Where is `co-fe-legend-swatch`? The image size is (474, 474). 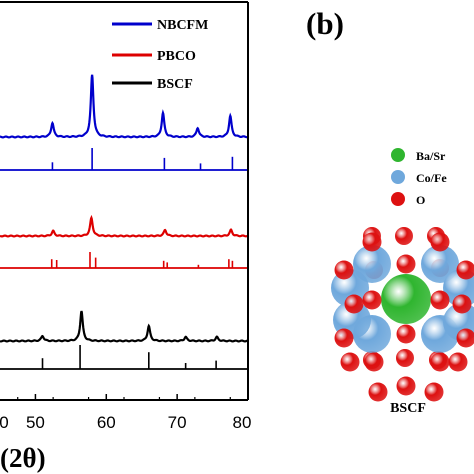
co-fe-legend-swatch is located at coordinates (398, 177).